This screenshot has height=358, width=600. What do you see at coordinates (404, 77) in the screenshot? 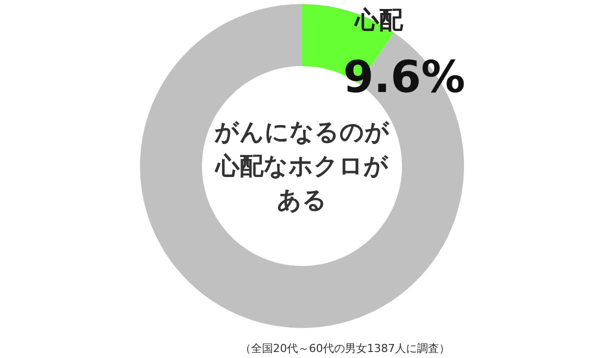
I see `data-label: 9.6%` at bounding box center [404, 77].